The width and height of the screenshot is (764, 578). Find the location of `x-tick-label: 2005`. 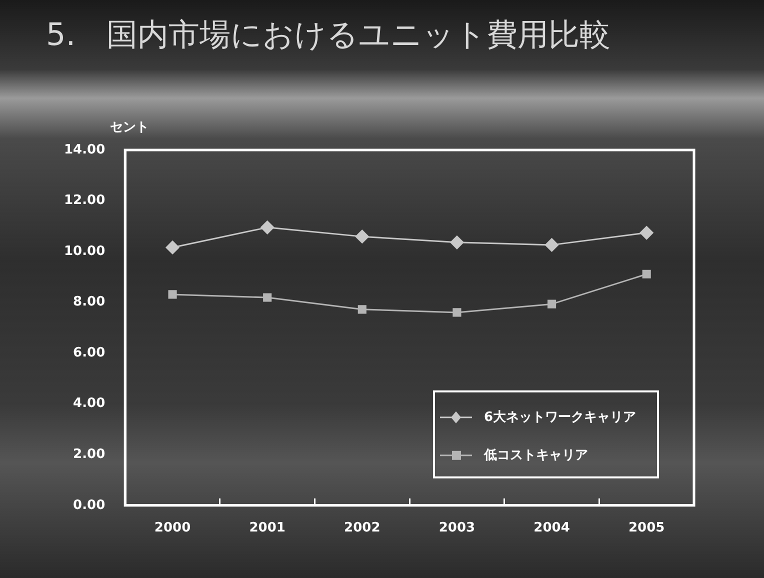

x-tick-label: 2005 is located at coordinates (646, 528).